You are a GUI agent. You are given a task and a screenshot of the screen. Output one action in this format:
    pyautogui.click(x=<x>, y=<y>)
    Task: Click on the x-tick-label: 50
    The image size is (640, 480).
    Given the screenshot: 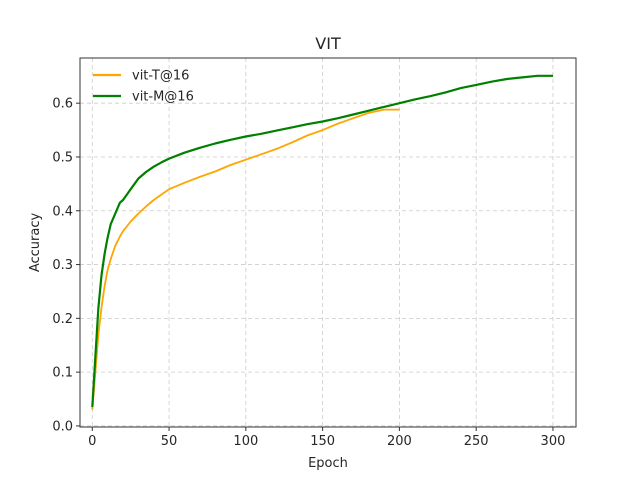 What is the action you would take?
    pyautogui.click(x=169, y=441)
    